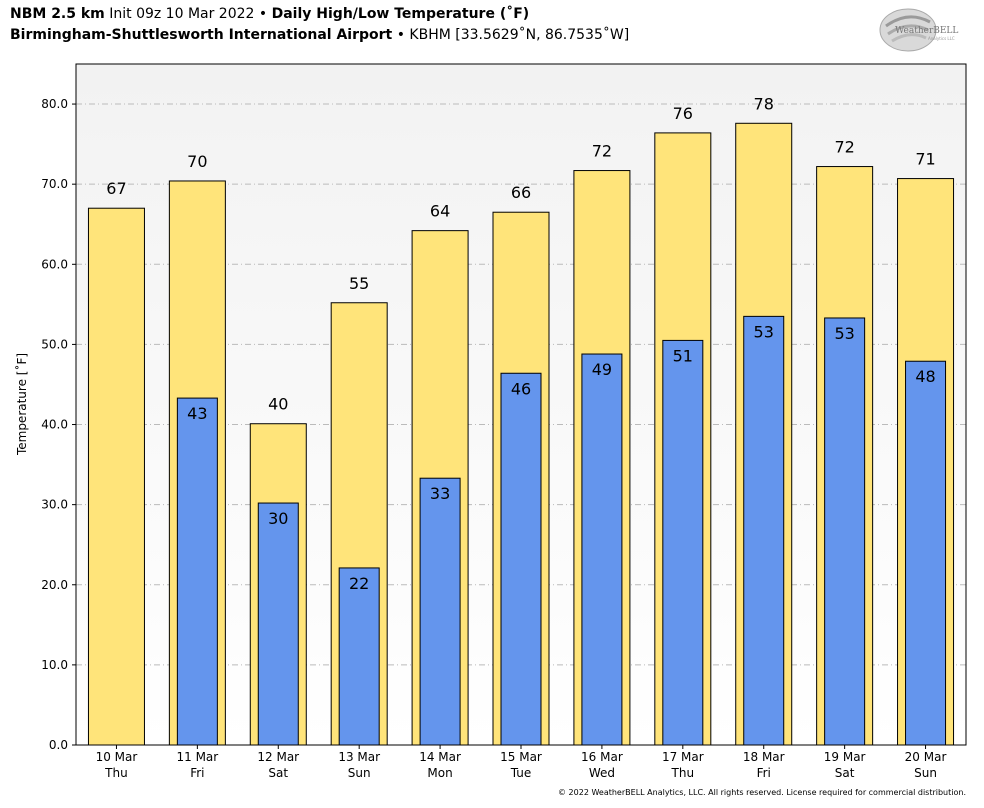 Image resolution: width=984 pixels, height=808 pixels. What do you see at coordinates (278, 518) in the screenshot?
I see `low-temp-label: 30` at bounding box center [278, 518].